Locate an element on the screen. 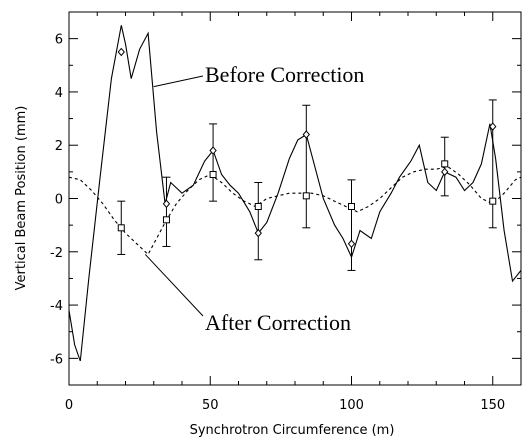 The height and width of the screenshot is (440, 523). x-tick-label: 50 is located at coordinates (210, 405).